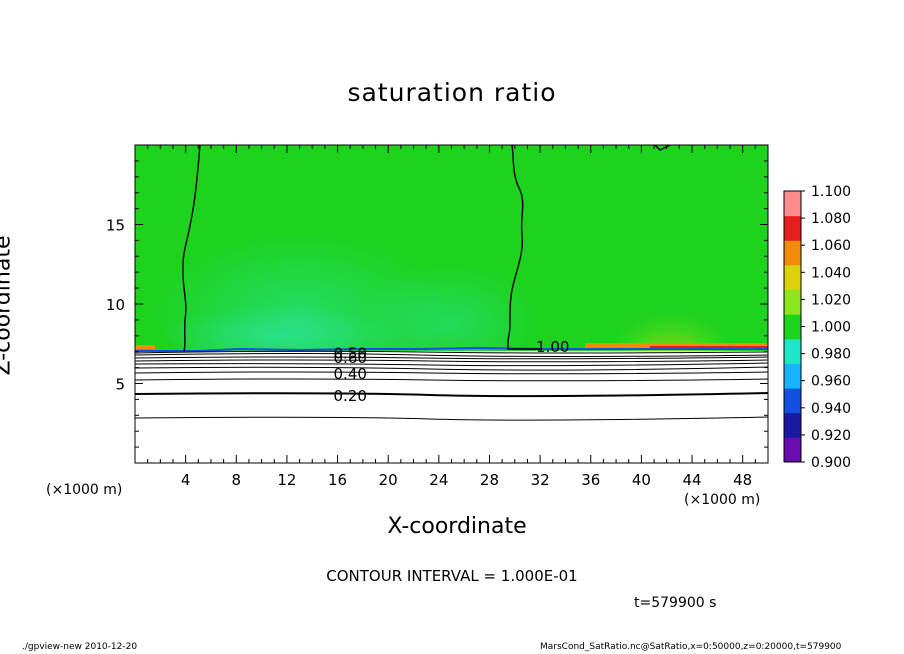 This screenshot has width=904, height=654. Describe the element at coordinates (831, 246) in the screenshot. I see `colorbar-label: 1.060` at that location.